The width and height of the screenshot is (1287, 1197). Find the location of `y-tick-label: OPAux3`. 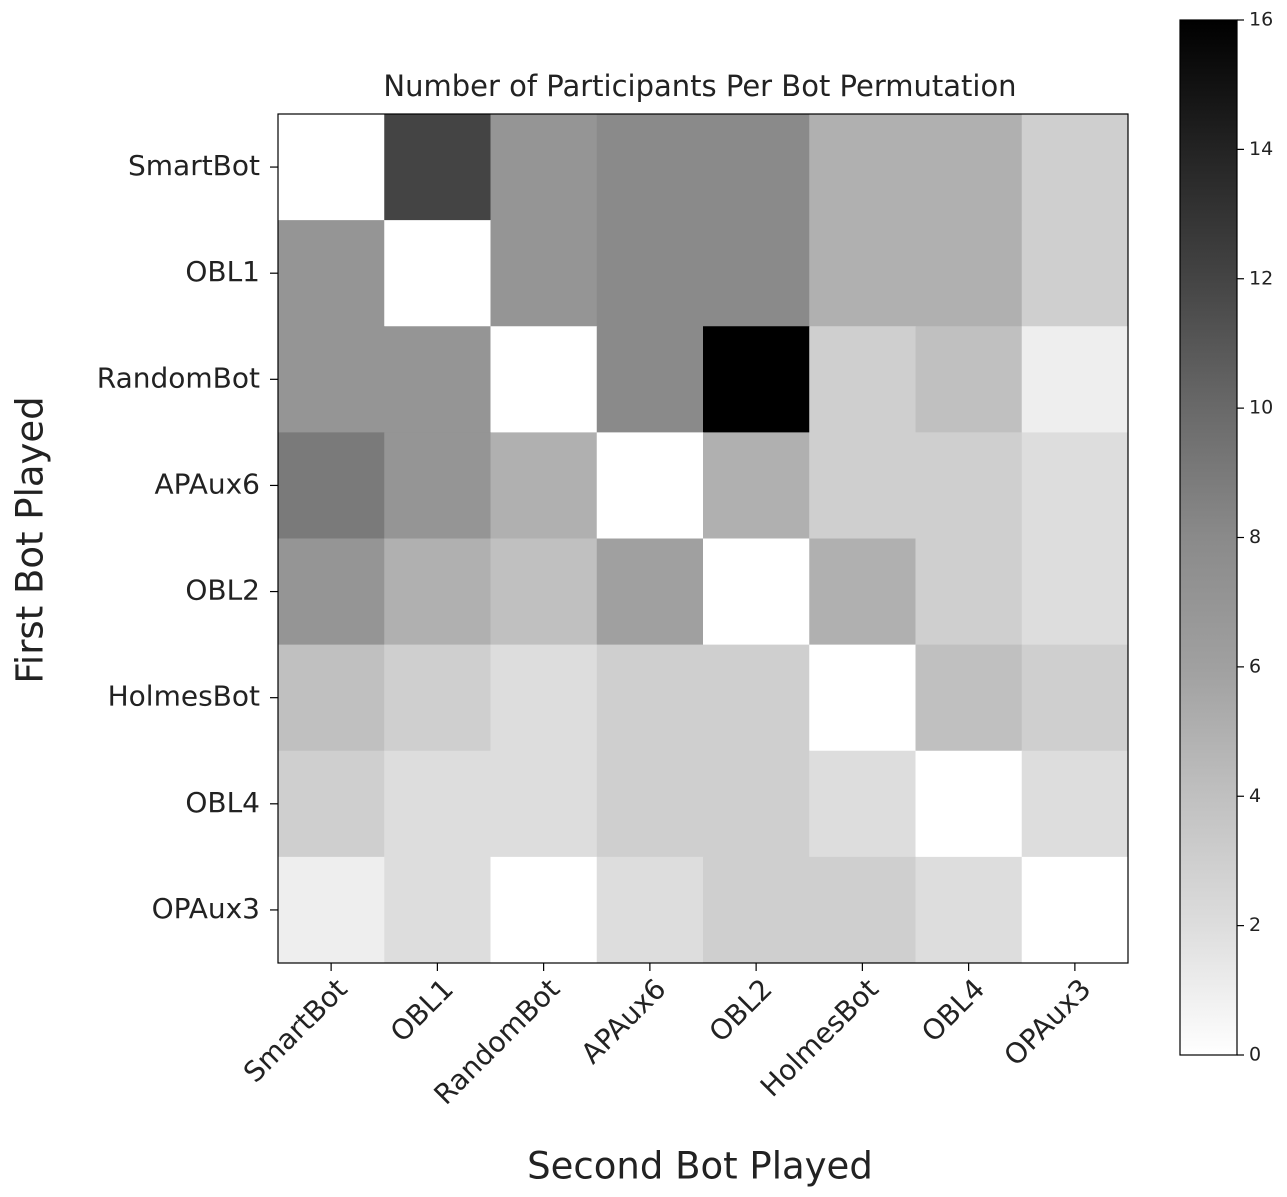

y-tick-label: OPAux3 is located at coordinates (206, 908).